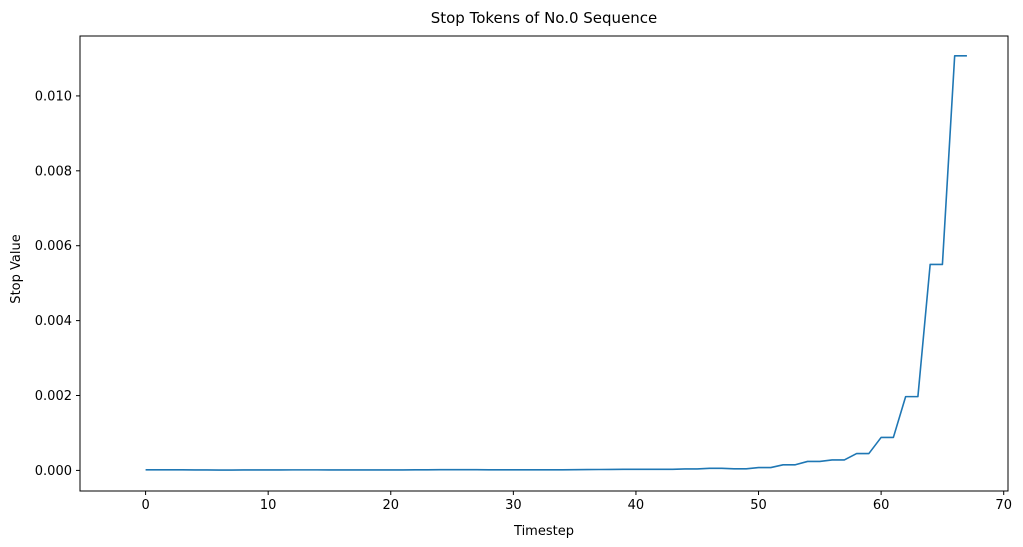  Describe the element at coordinates (53, 471) in the screenshot. I see `y-tick-label: 0.000` at that location.